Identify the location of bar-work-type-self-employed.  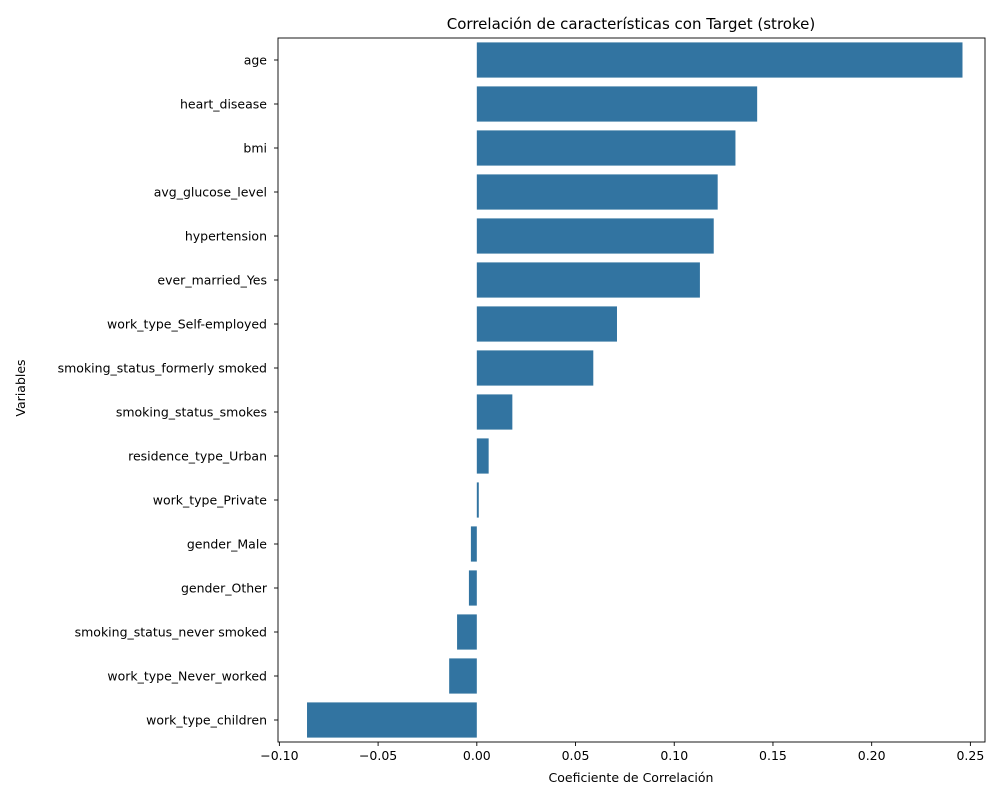
(546, 324).